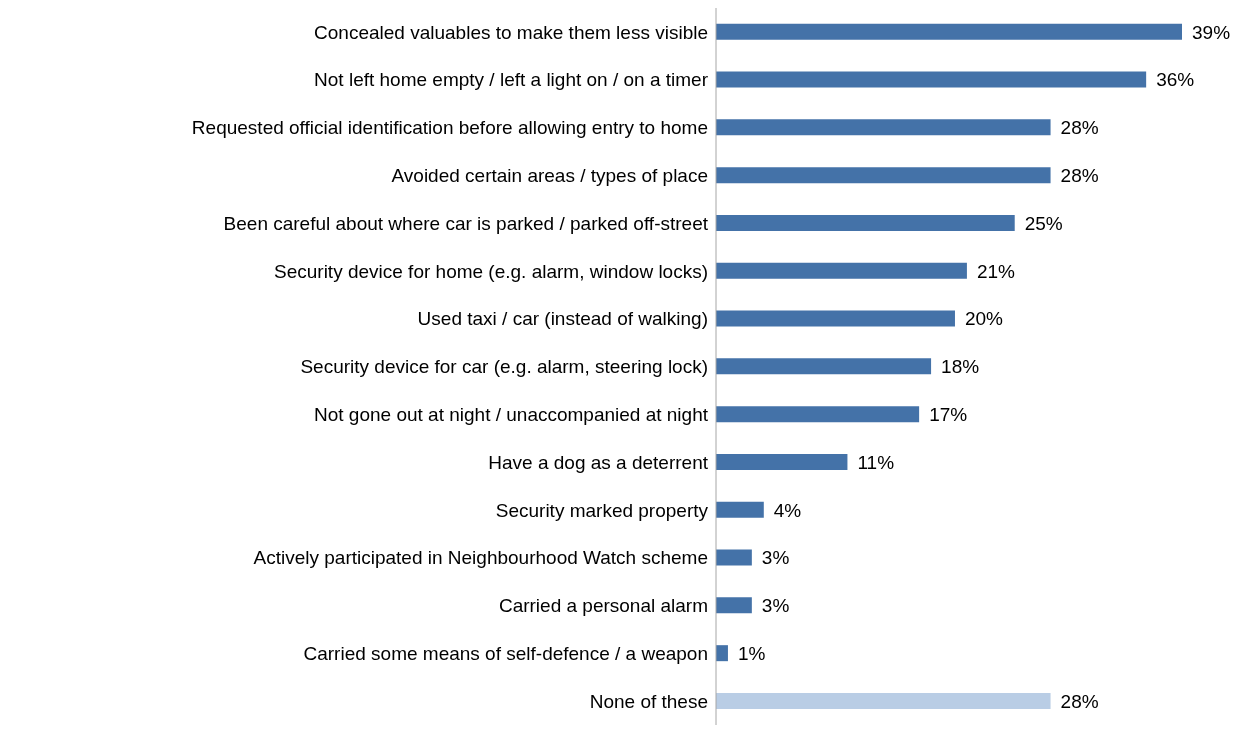 This screenshot has width=1250, height=733. I want to click on y-tick-label: Concealed valuables to make them less visible, so click(511, 32).